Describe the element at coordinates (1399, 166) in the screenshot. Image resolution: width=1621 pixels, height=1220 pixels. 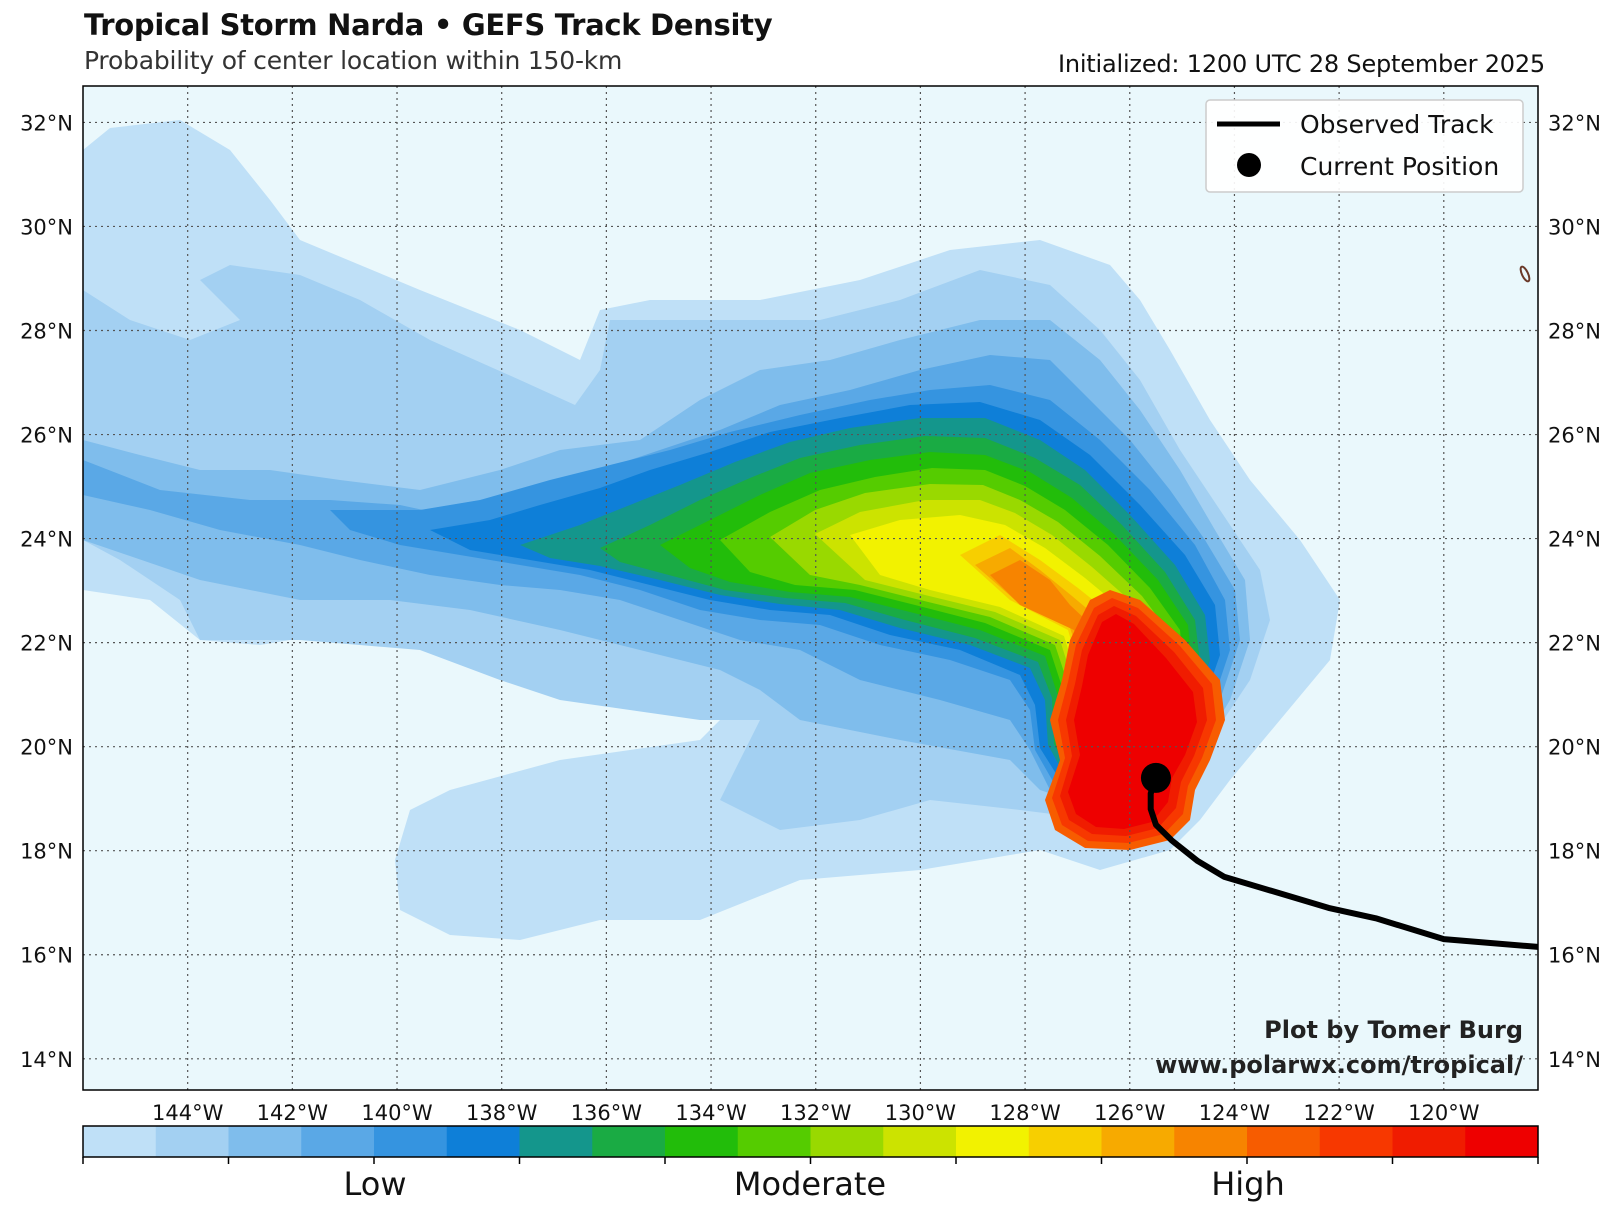
I see `legend-current-position-label: Current Position` at that location.